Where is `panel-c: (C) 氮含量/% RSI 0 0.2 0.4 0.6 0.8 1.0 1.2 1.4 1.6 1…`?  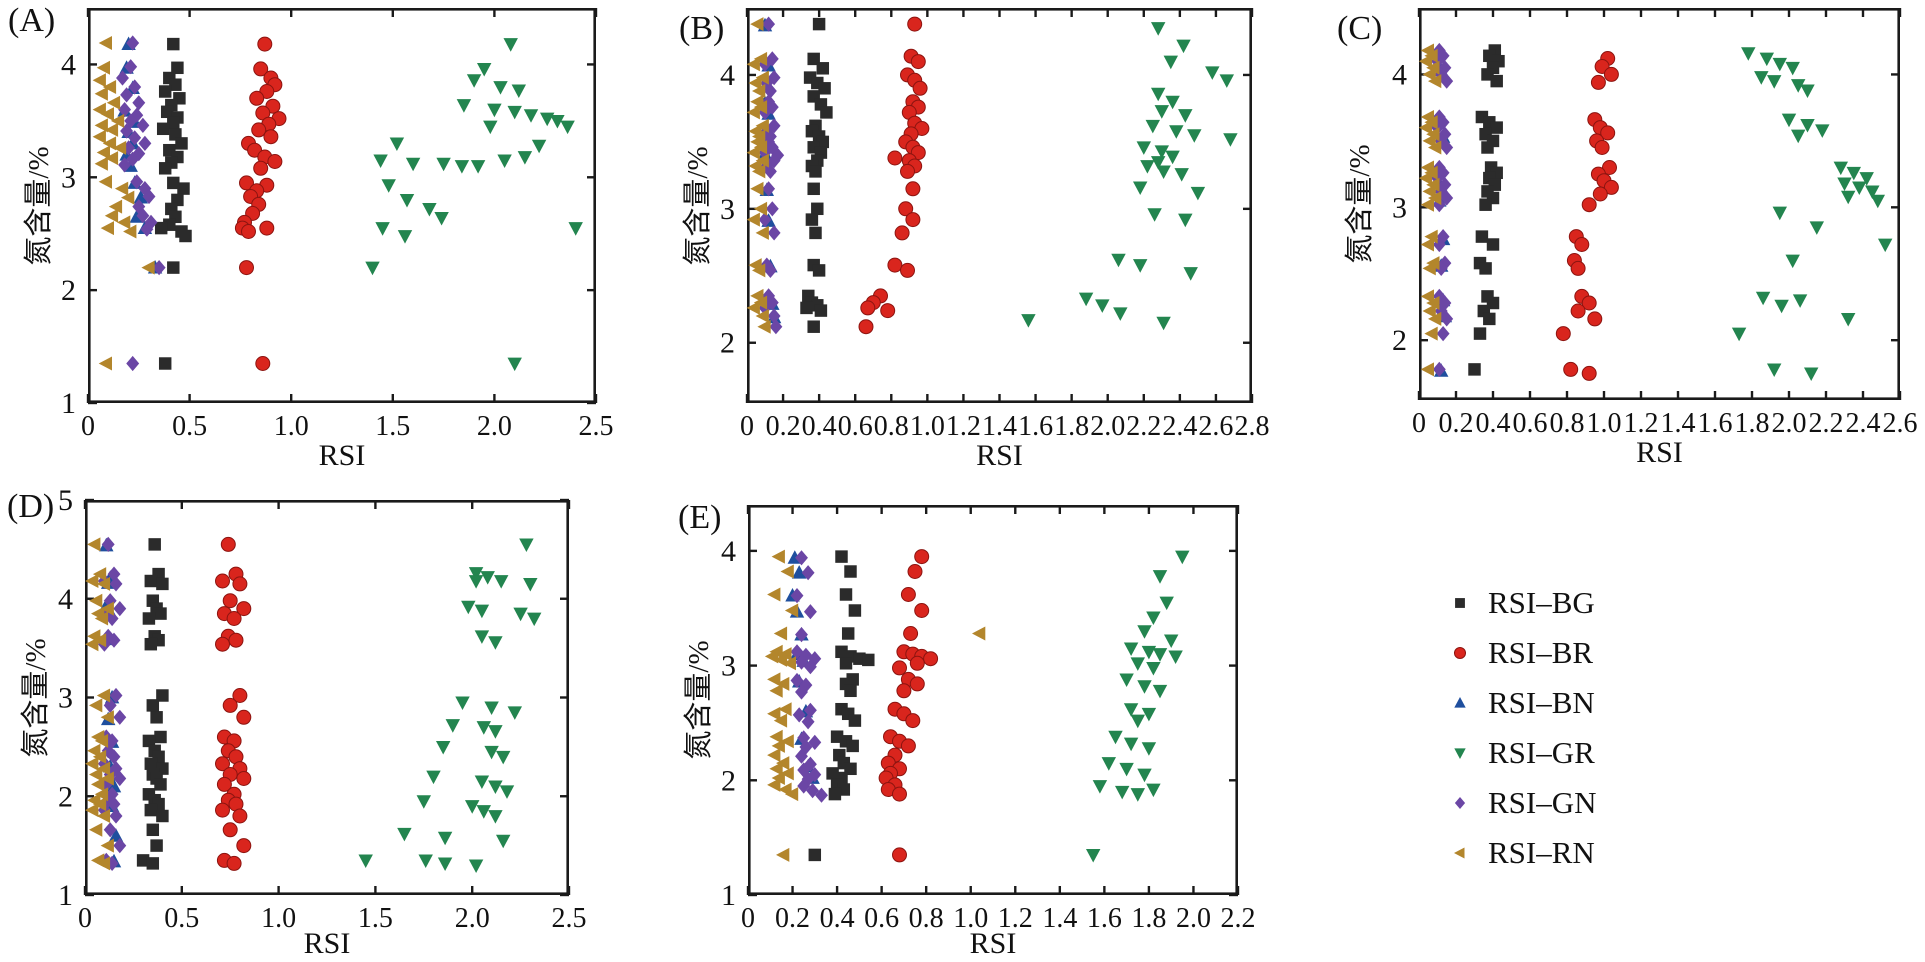
panel-c: (C) 氮含量/% RSI 0 0.2 0.4 0.6 0.8 1.0 1.2 1.4 1.6 1… is located at coordinates (1627, 238).